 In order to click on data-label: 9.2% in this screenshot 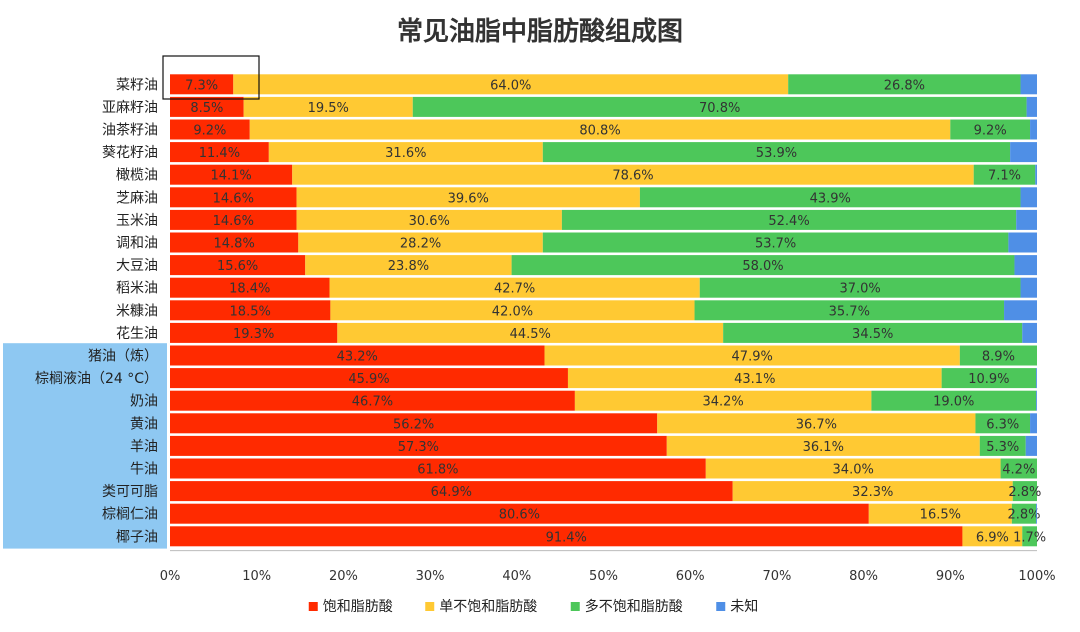, I will do `click(990, 131)`.